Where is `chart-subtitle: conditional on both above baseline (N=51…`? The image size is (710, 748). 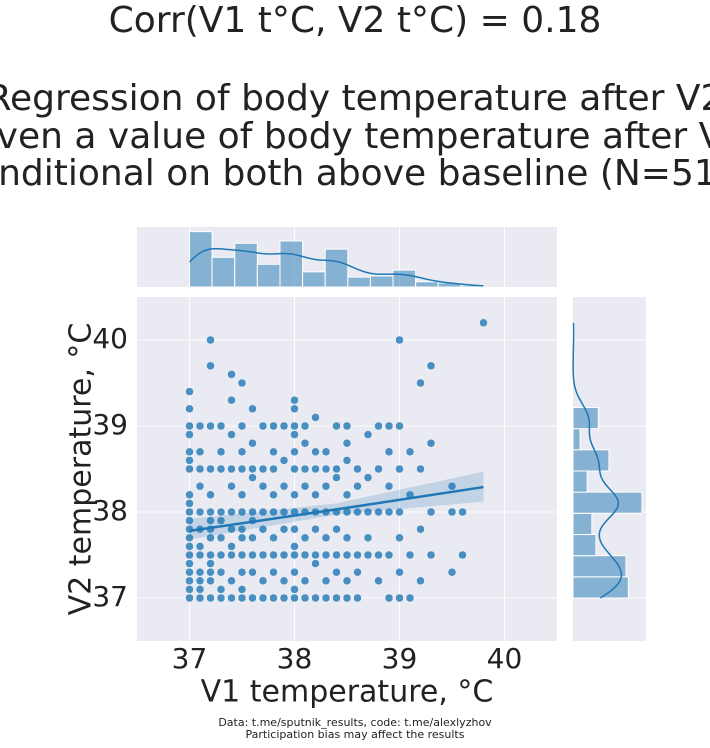
chart-subtitle: conditional on both above baseline (N=51… is located at coordinates (355, 173).